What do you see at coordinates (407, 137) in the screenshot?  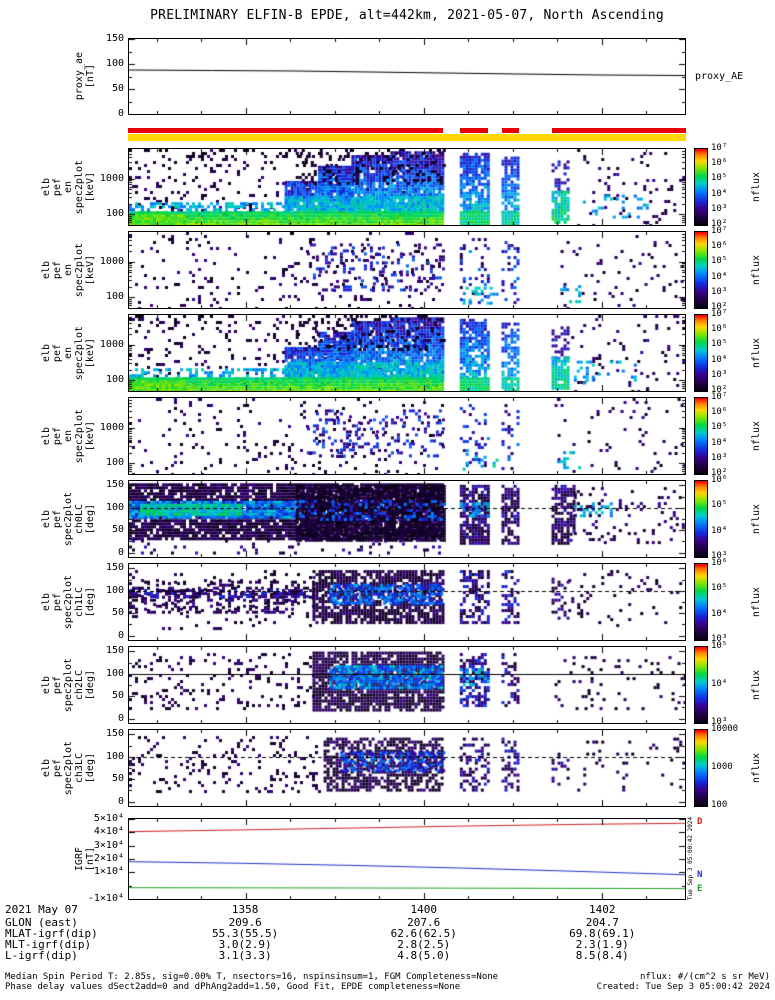 I see `flag-bar-yellow-segment` at bounding box center [407, 137].